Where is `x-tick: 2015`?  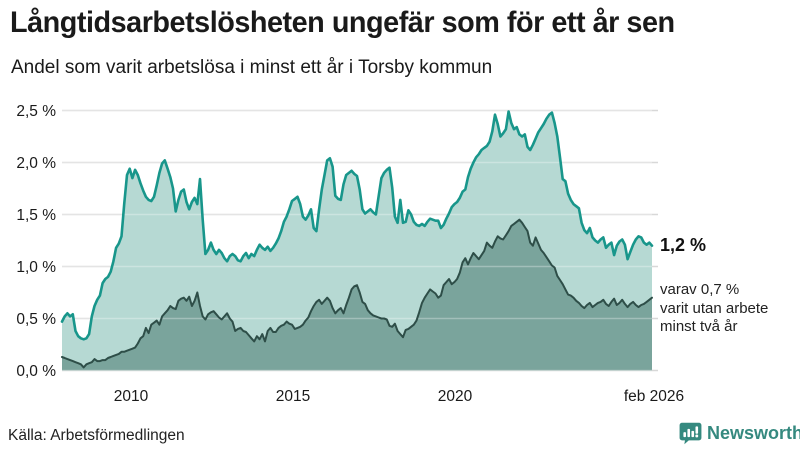 x-tick: 2015 is located at coordinates (293, 396).